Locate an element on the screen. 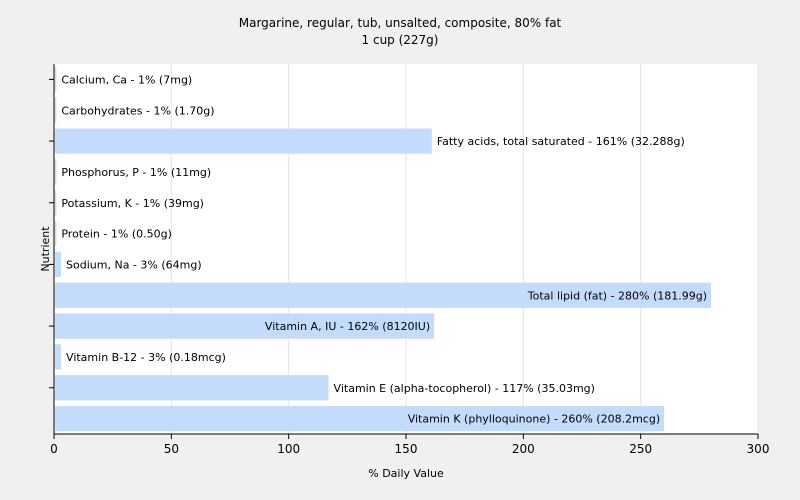 This screenshot has height=500, width=800. x-tick-label: 0 is located at coordinates (54, 449).